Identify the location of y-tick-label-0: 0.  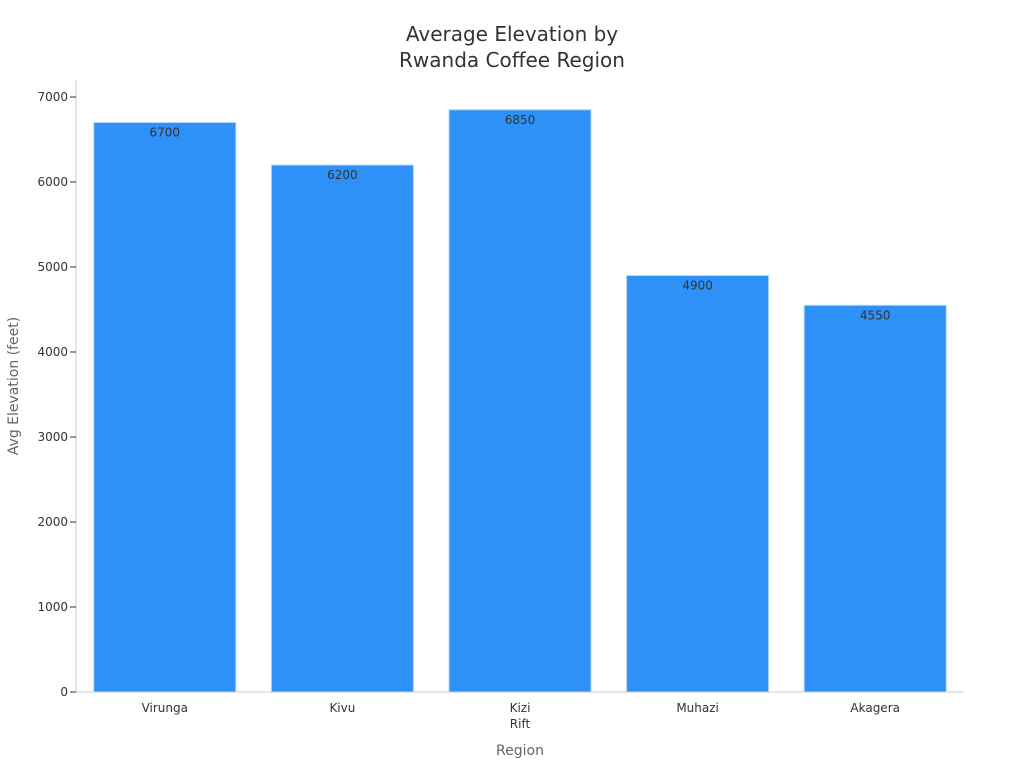
(64, 692).